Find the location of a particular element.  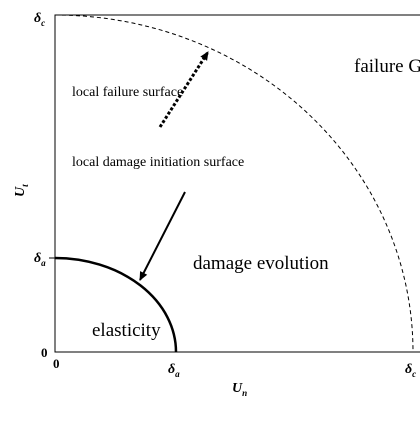

y-axis-label: Ut is located at coordinates (21, 190).